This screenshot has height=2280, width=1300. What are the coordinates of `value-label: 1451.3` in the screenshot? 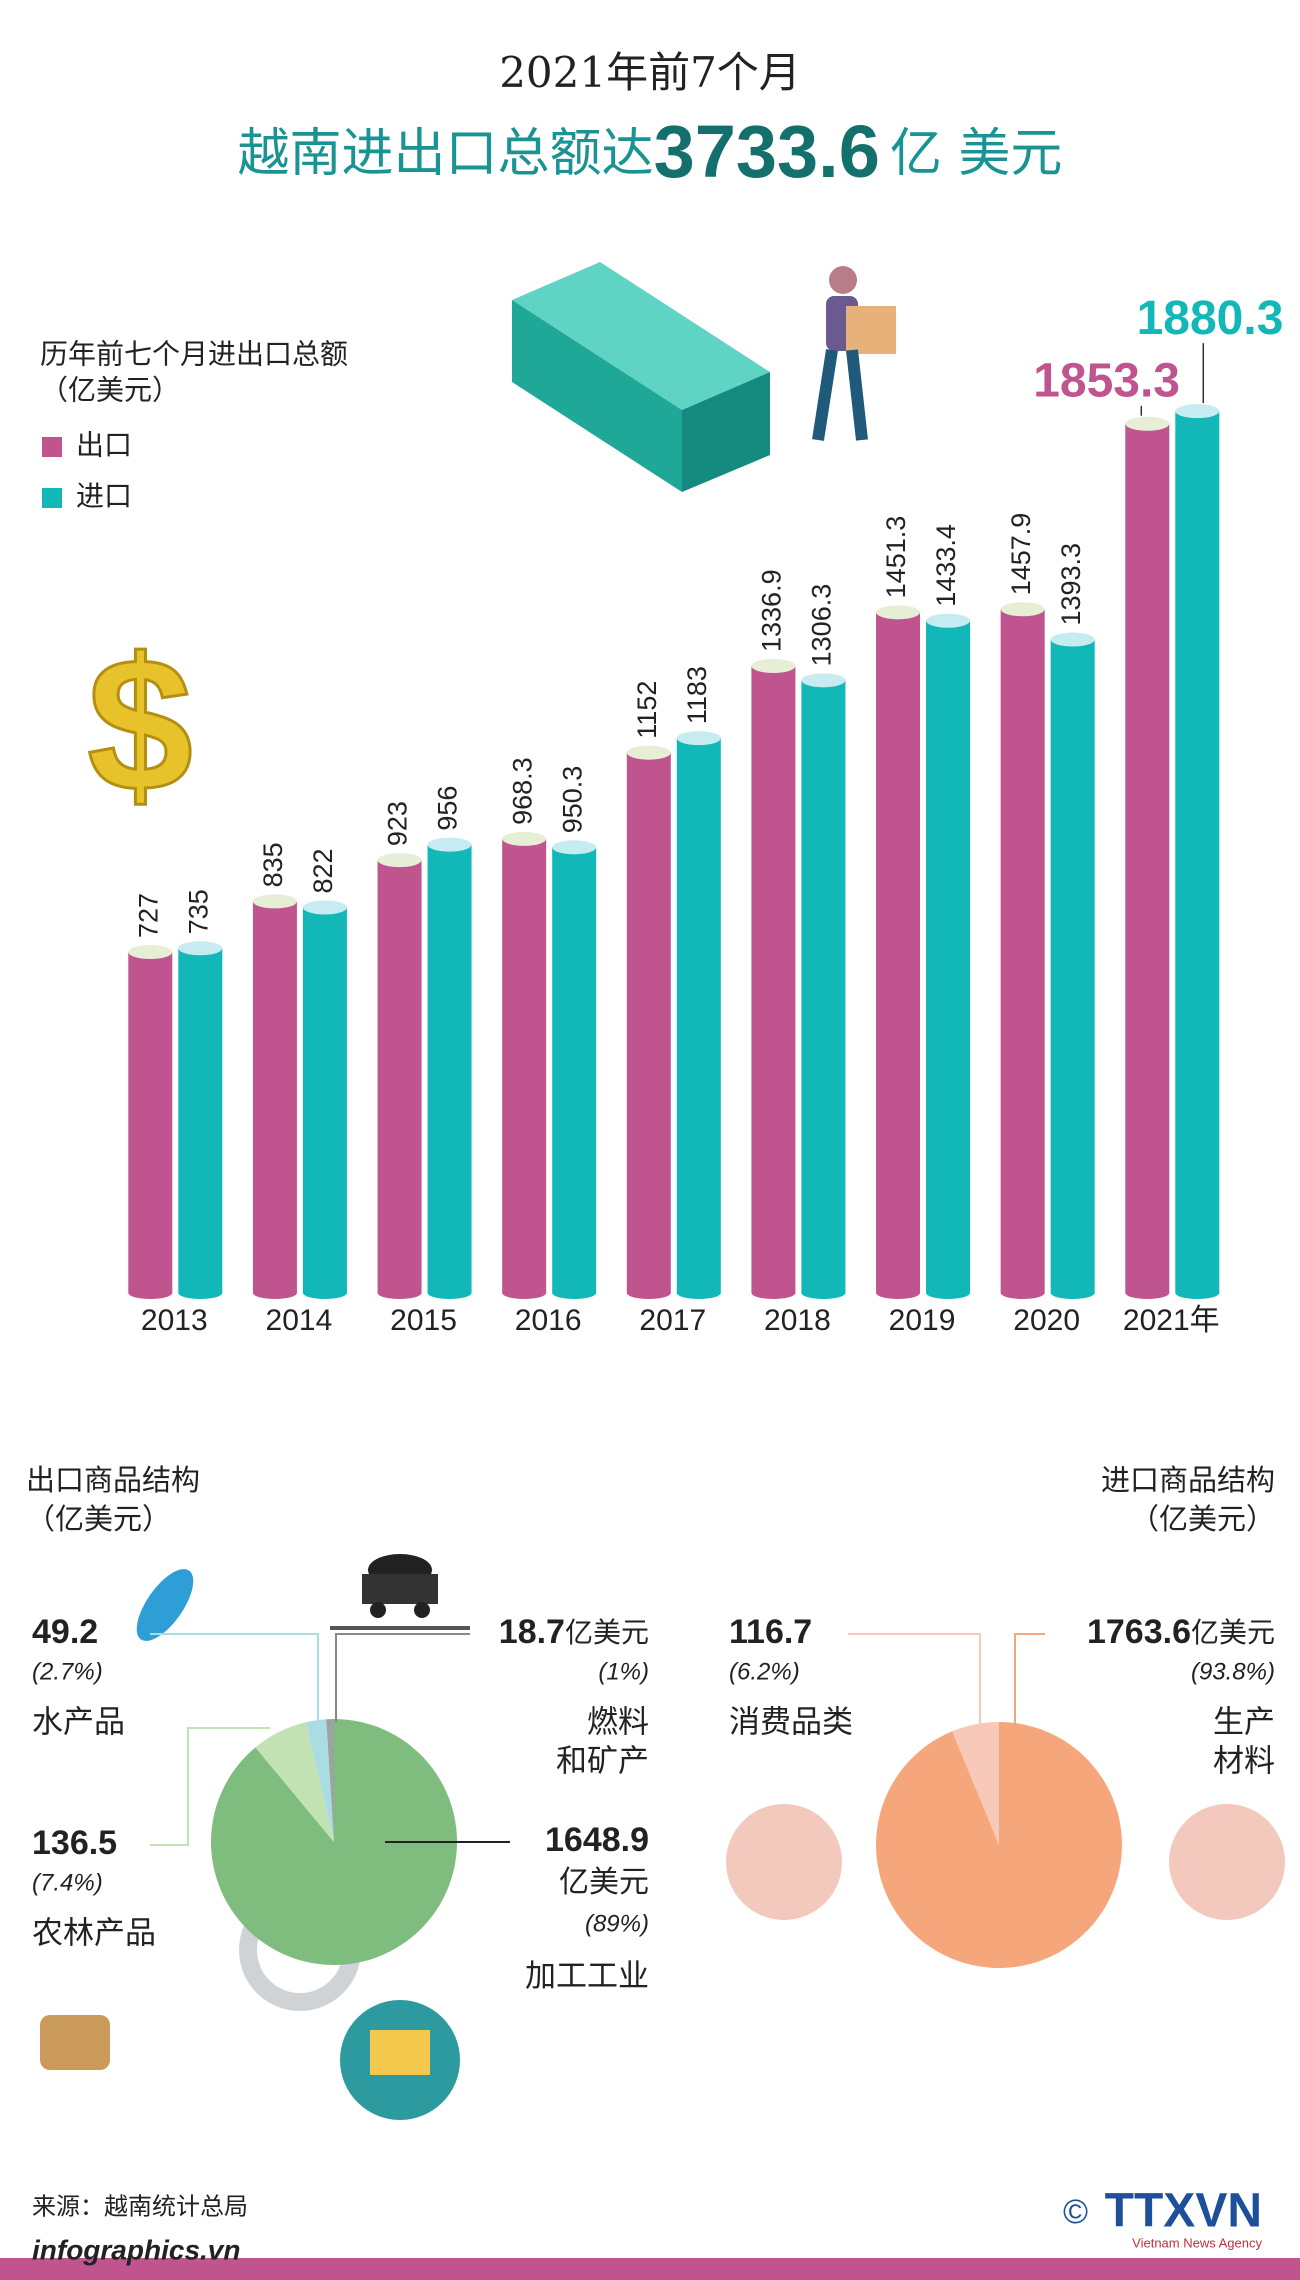 It's located at (896, 557).